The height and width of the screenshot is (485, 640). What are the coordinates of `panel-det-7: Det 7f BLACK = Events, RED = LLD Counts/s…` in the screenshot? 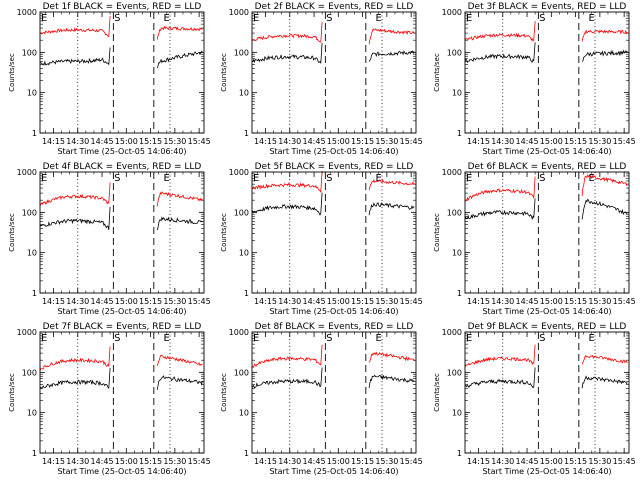 It's located at (109, 399).